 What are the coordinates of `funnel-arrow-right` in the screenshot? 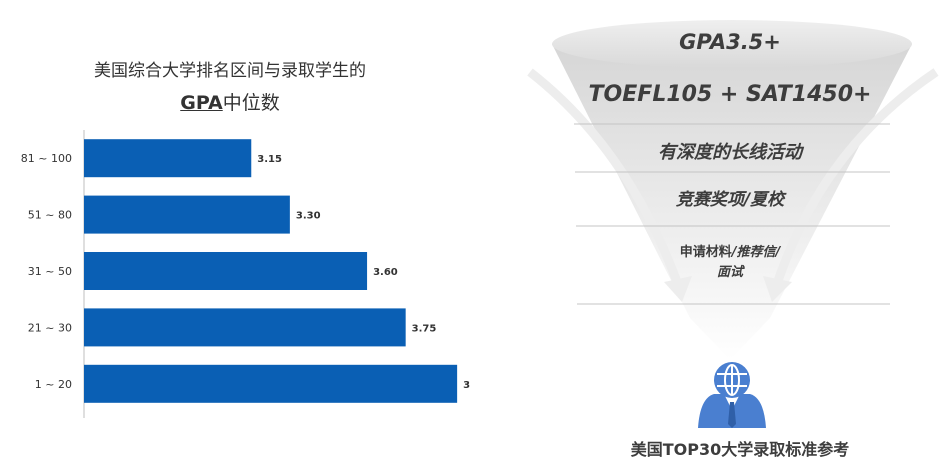 It's located at (854, 180).